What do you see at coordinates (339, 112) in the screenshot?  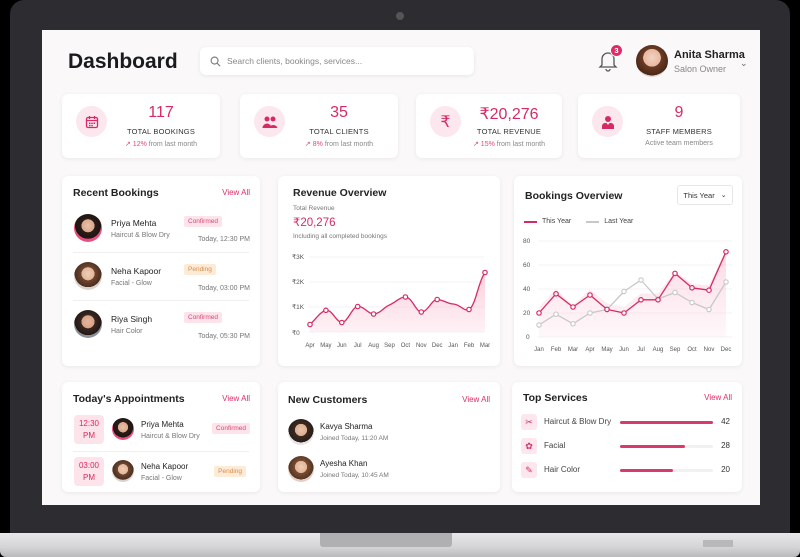 I see `stat-value: 35` at bounding box center [339, 112].